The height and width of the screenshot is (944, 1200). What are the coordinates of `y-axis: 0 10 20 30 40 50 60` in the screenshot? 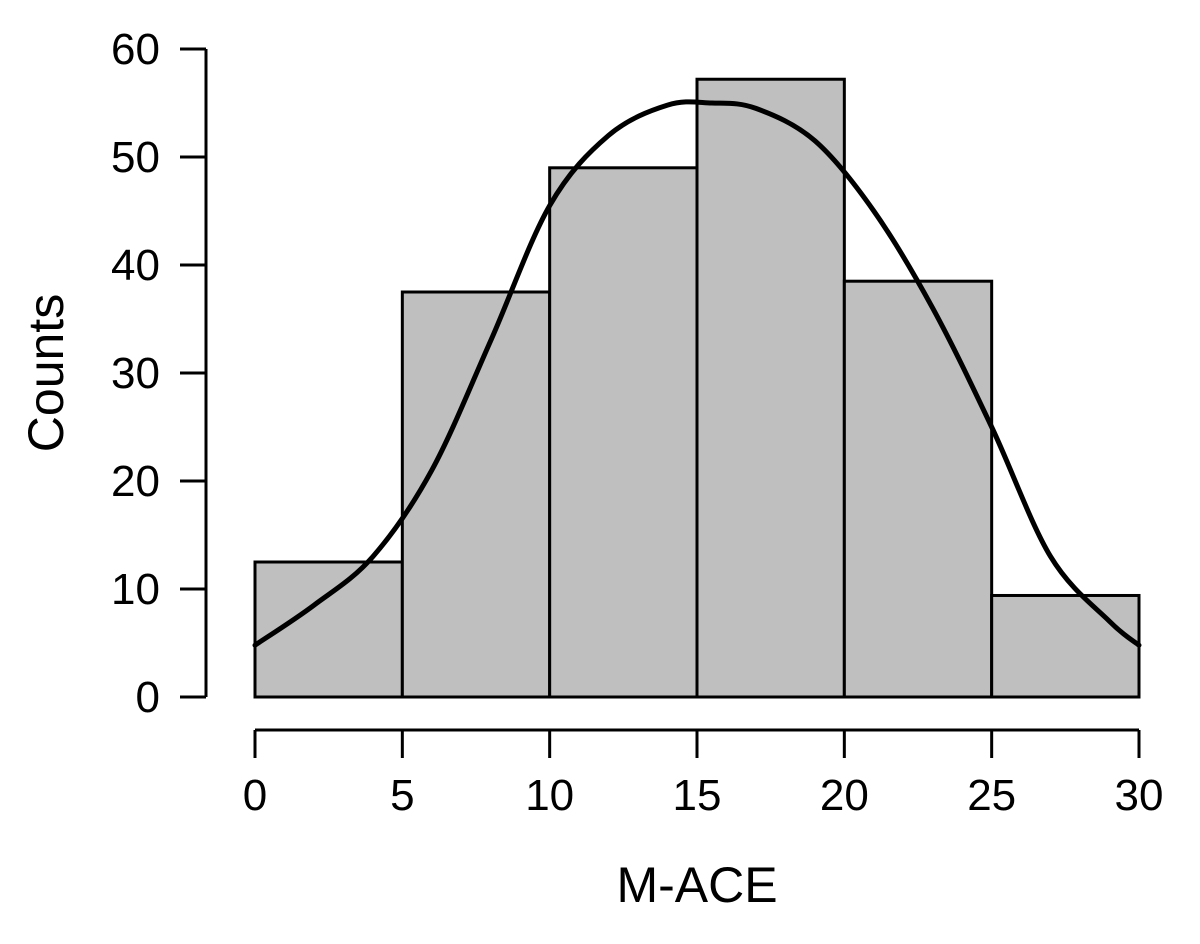 It's located at (159, 373).